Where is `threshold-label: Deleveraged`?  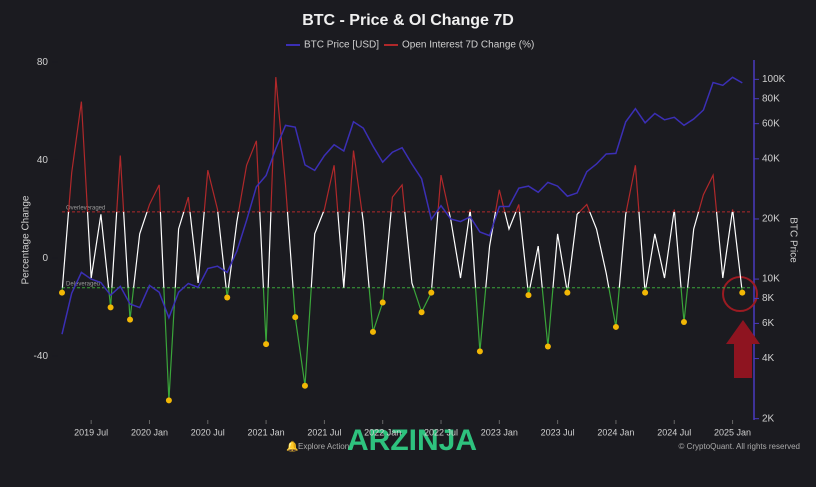
threshold-label: Deleveraged is located at coordinates (83, 284).